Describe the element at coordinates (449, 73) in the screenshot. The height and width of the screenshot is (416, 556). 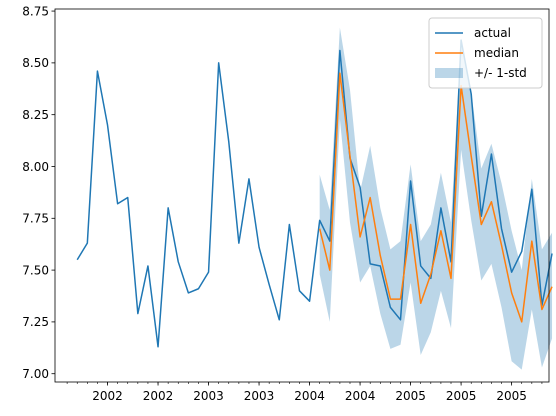
I see `legend-band-swatch` at that location.